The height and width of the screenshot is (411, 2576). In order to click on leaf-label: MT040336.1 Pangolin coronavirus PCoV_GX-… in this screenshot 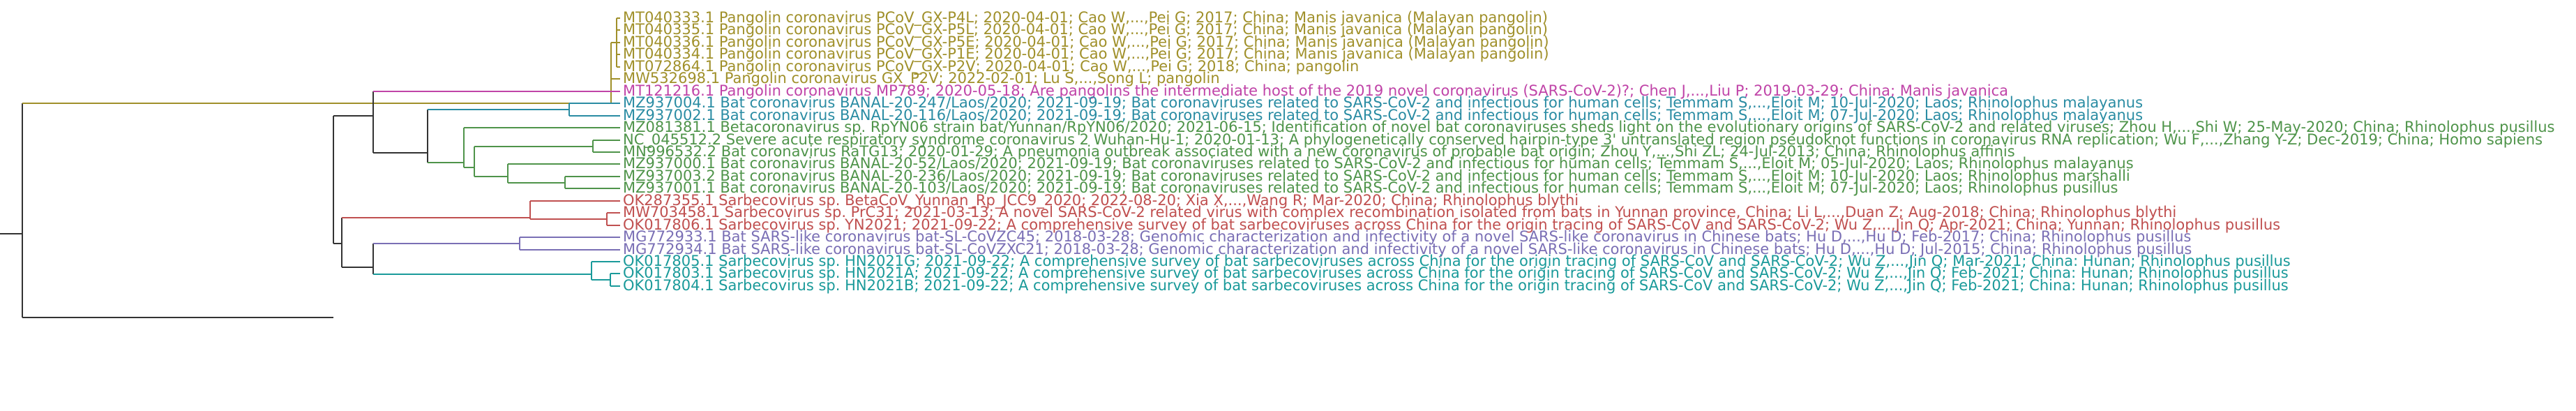, I will do `click(1086, 42)`.